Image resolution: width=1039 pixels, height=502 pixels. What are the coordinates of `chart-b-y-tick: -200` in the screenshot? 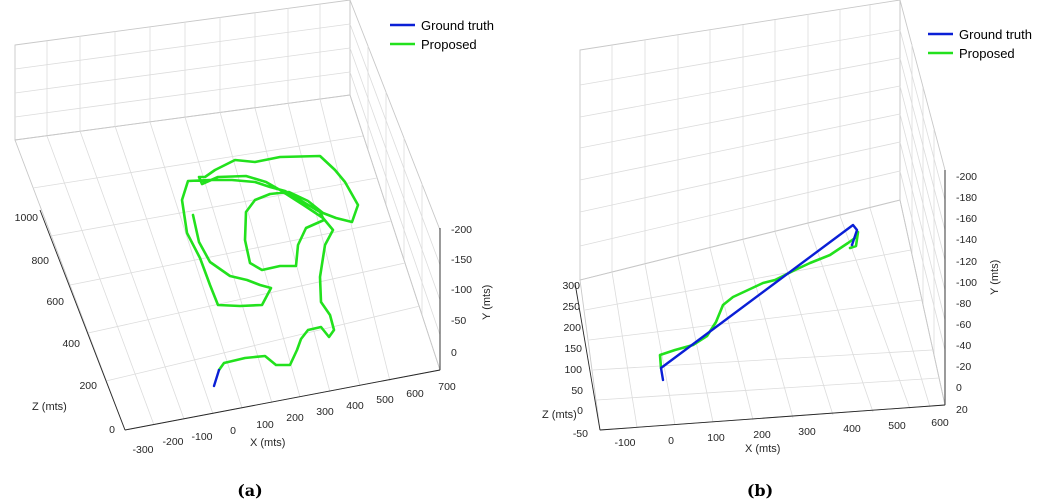 It's located at (966, 177).